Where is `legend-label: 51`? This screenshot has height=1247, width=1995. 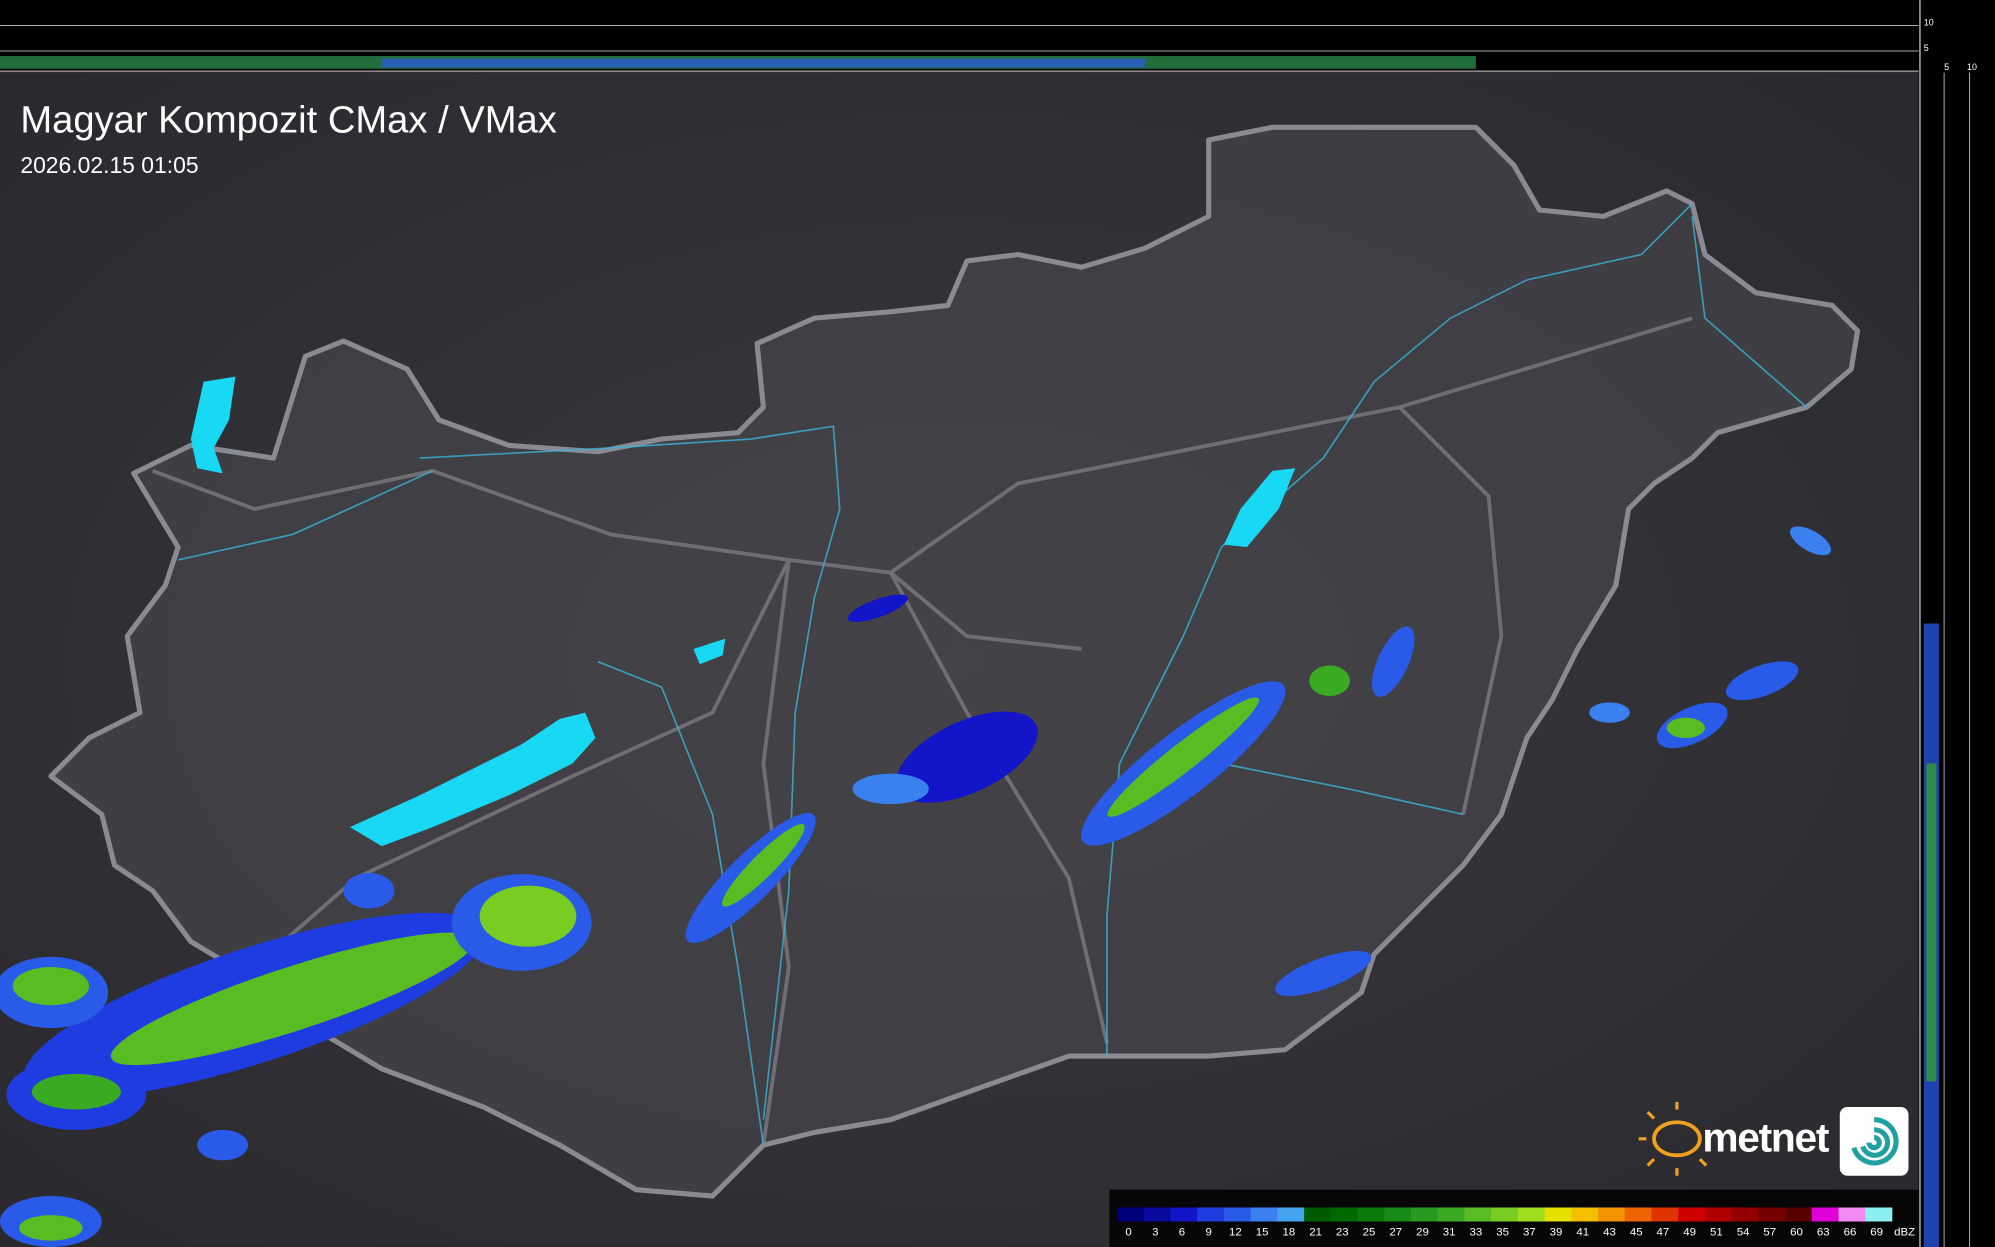
legend-label: 51 is located at coordinates (1716, 1232).